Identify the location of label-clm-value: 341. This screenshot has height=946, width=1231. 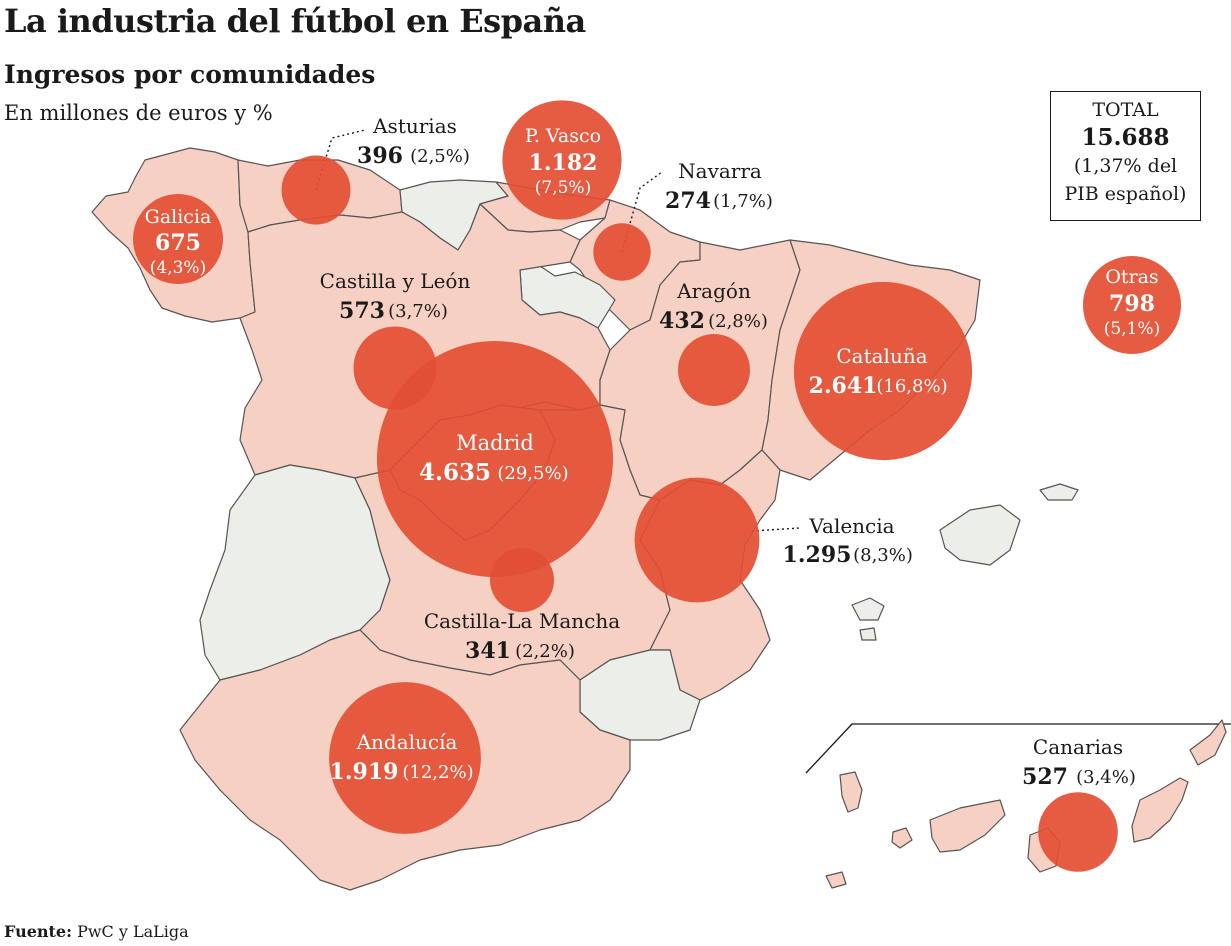
(488, 651).